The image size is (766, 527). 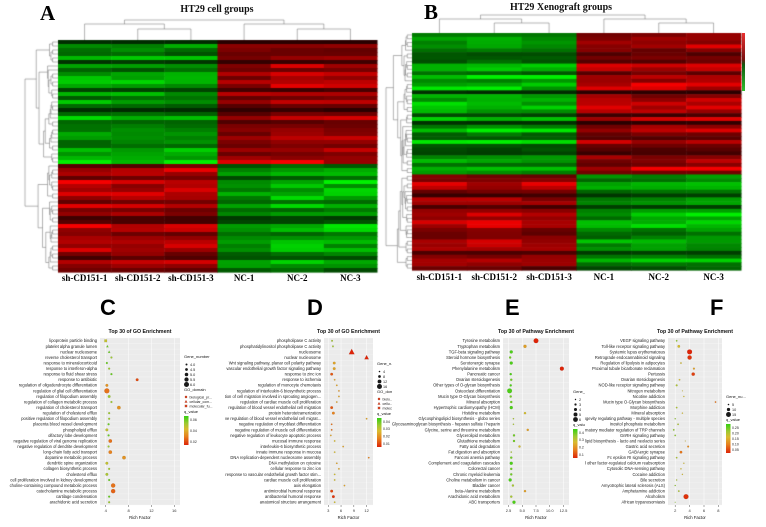 What do you see at coordinates (197, 356) in the screenshot?
I see `legend-size-title: Gene_number` at bounding box center [197, 356].